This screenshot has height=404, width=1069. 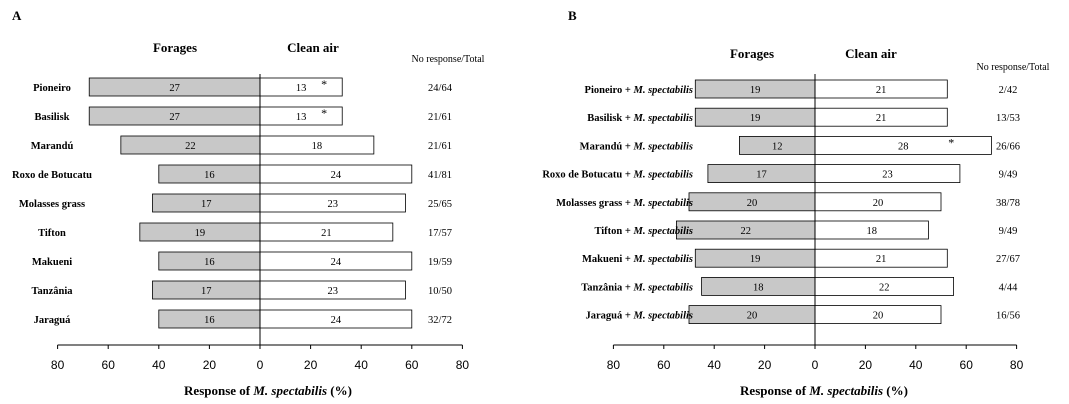 What do you see at coordinates (613, 231) in the screenshot?
I see `category-name: Tifton +` at bounding box center [613, 231].